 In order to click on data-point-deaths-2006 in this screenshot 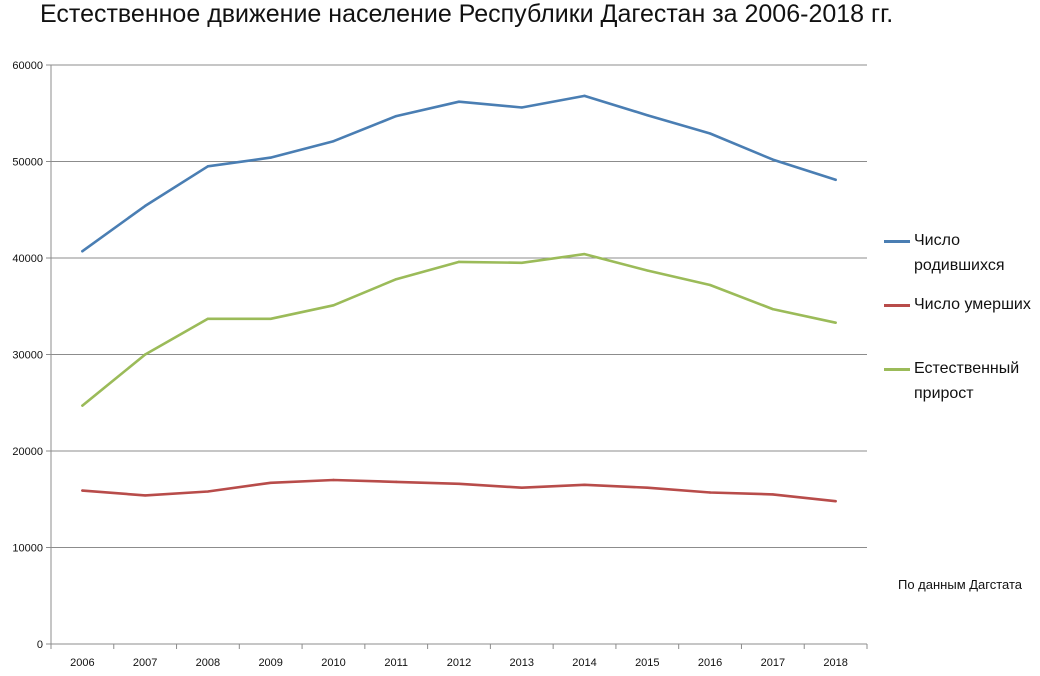, I will do `click(82, 490)`.